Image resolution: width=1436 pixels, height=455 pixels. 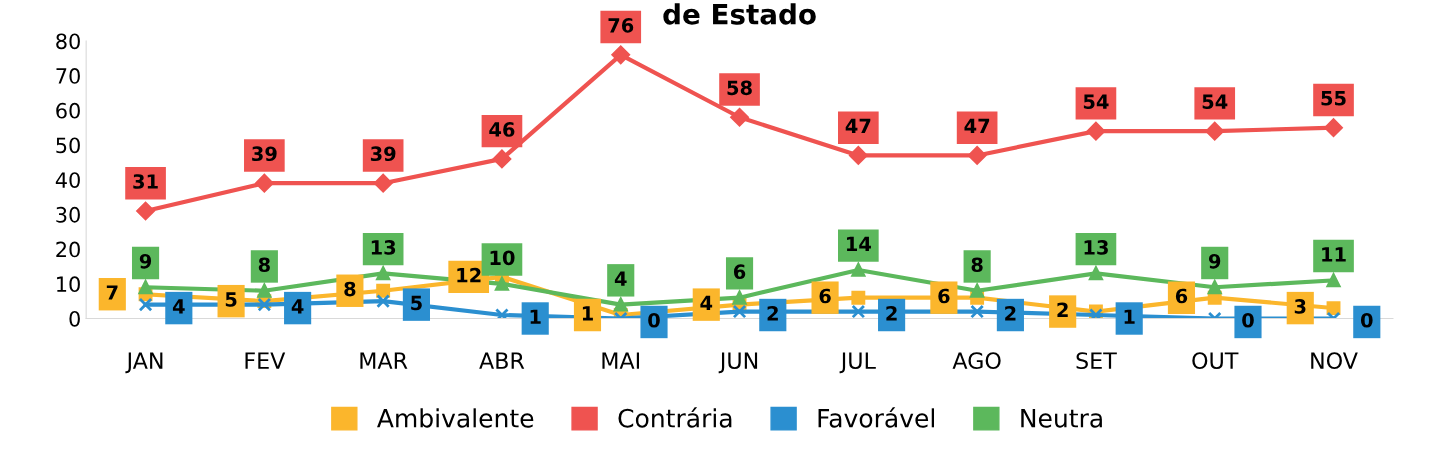 I want to click on y-tick-label: 0, so click(x=74, y=318).